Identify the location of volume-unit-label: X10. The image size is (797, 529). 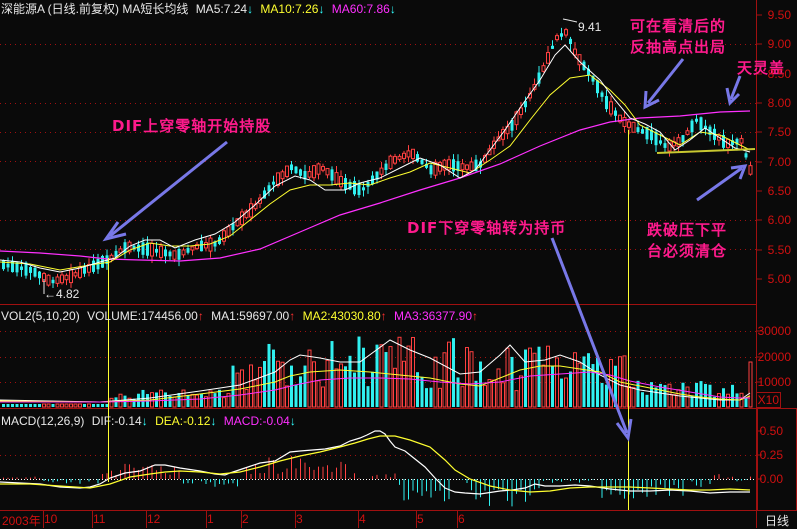
(768, 400).